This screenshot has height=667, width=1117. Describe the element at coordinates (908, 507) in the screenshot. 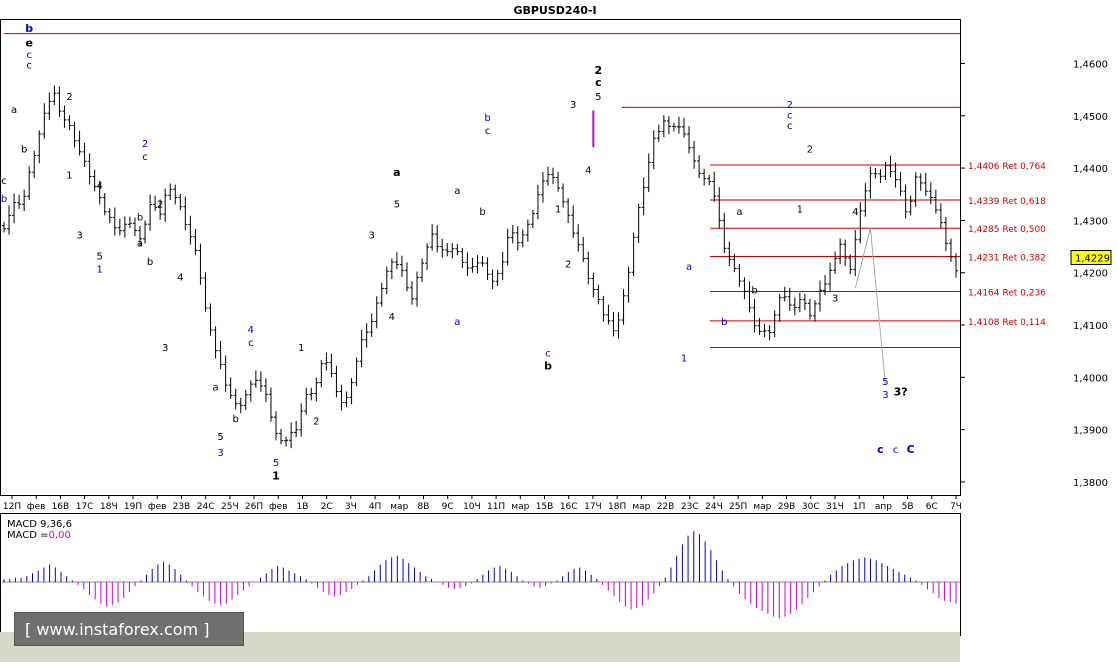

I see `time-tick-label: 5В` at that location.